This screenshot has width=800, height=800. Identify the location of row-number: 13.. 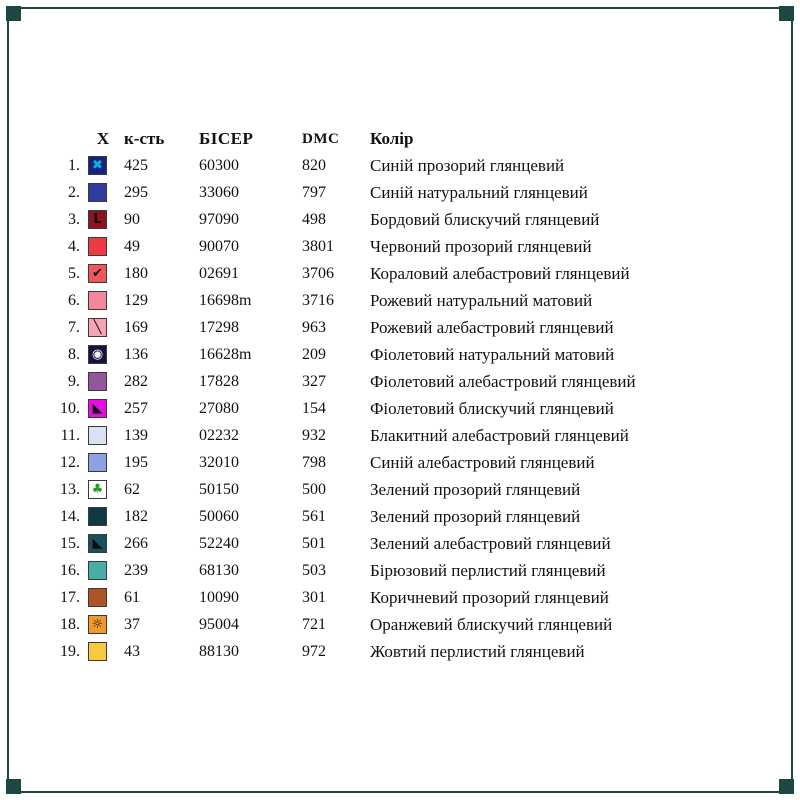
(70, 489).